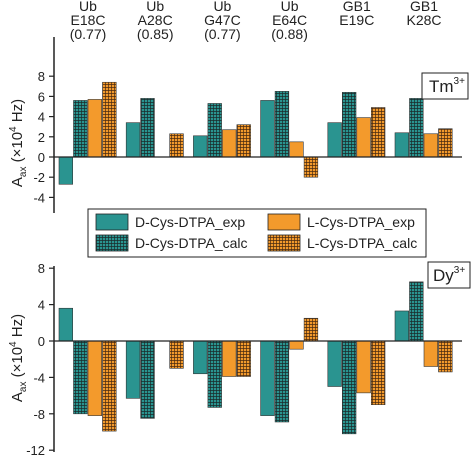  Describe the element at coordinates (423, 20) in the screenshot. I see `category-label: K28C` at that location.